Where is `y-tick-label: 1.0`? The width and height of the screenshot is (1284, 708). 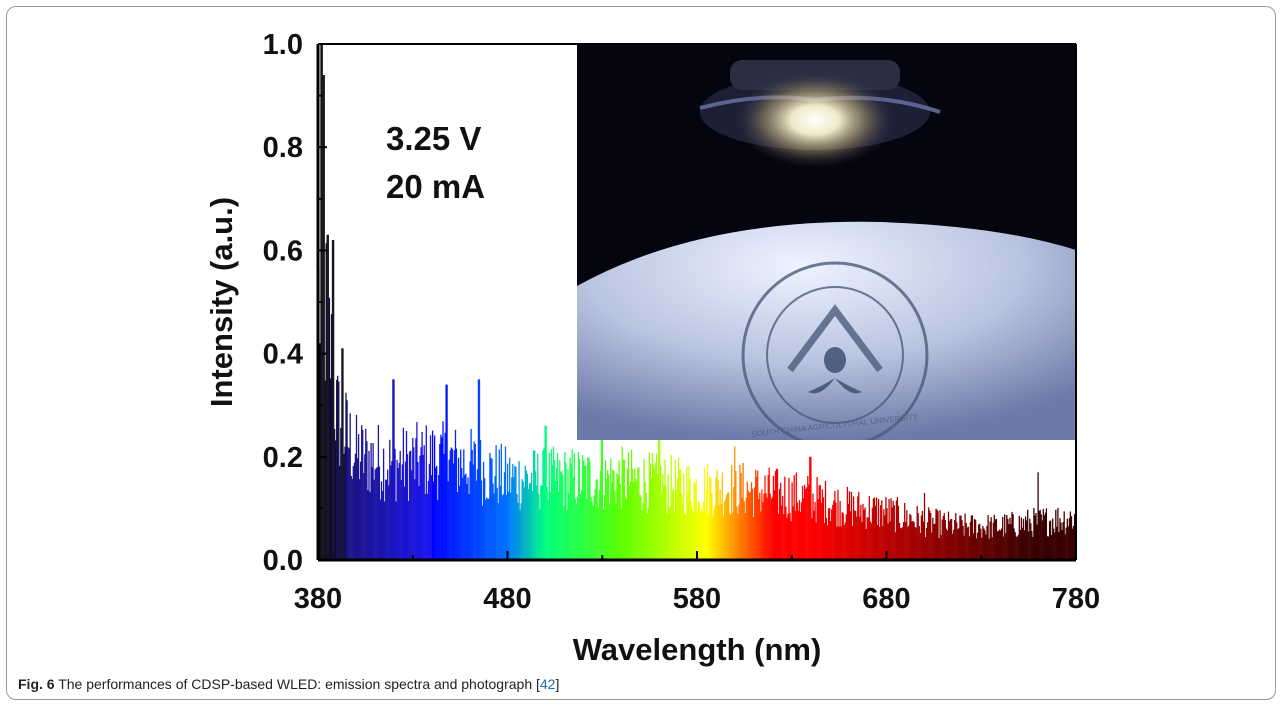
y-tick-label: 1.0 is located at coordinates (283, 45).